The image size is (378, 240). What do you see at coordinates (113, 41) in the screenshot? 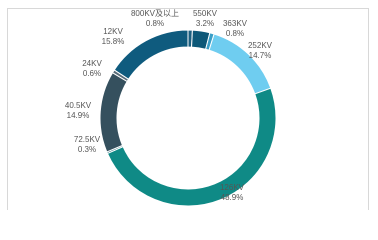
I see `value-label: 15.8%` at bounding box center [113, 41].